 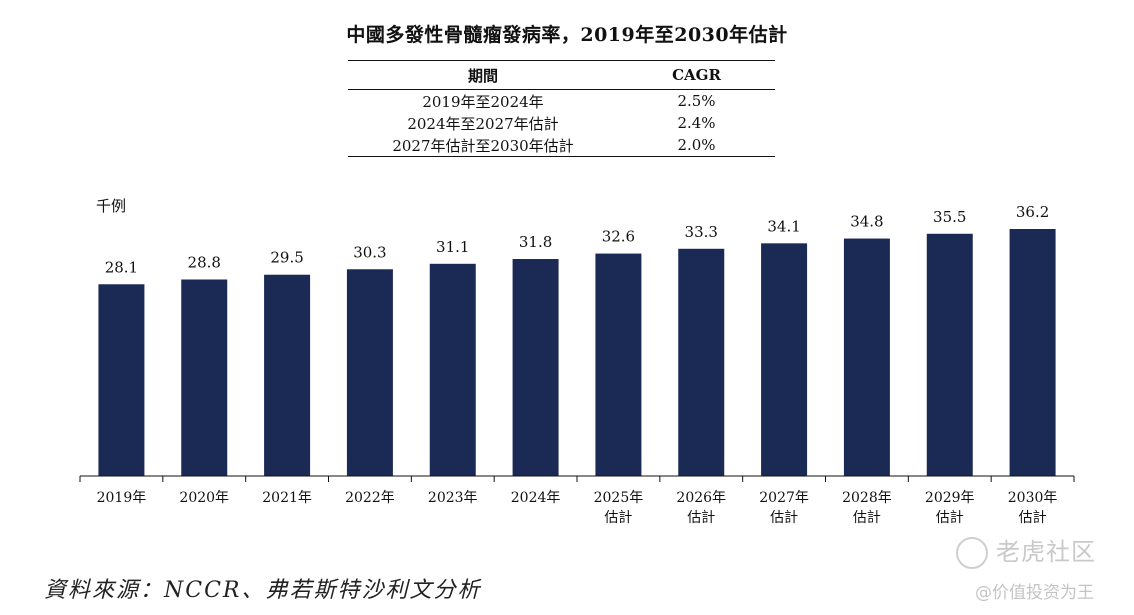 I want to click on data-label: 33.3, so click(x=701, y=232).